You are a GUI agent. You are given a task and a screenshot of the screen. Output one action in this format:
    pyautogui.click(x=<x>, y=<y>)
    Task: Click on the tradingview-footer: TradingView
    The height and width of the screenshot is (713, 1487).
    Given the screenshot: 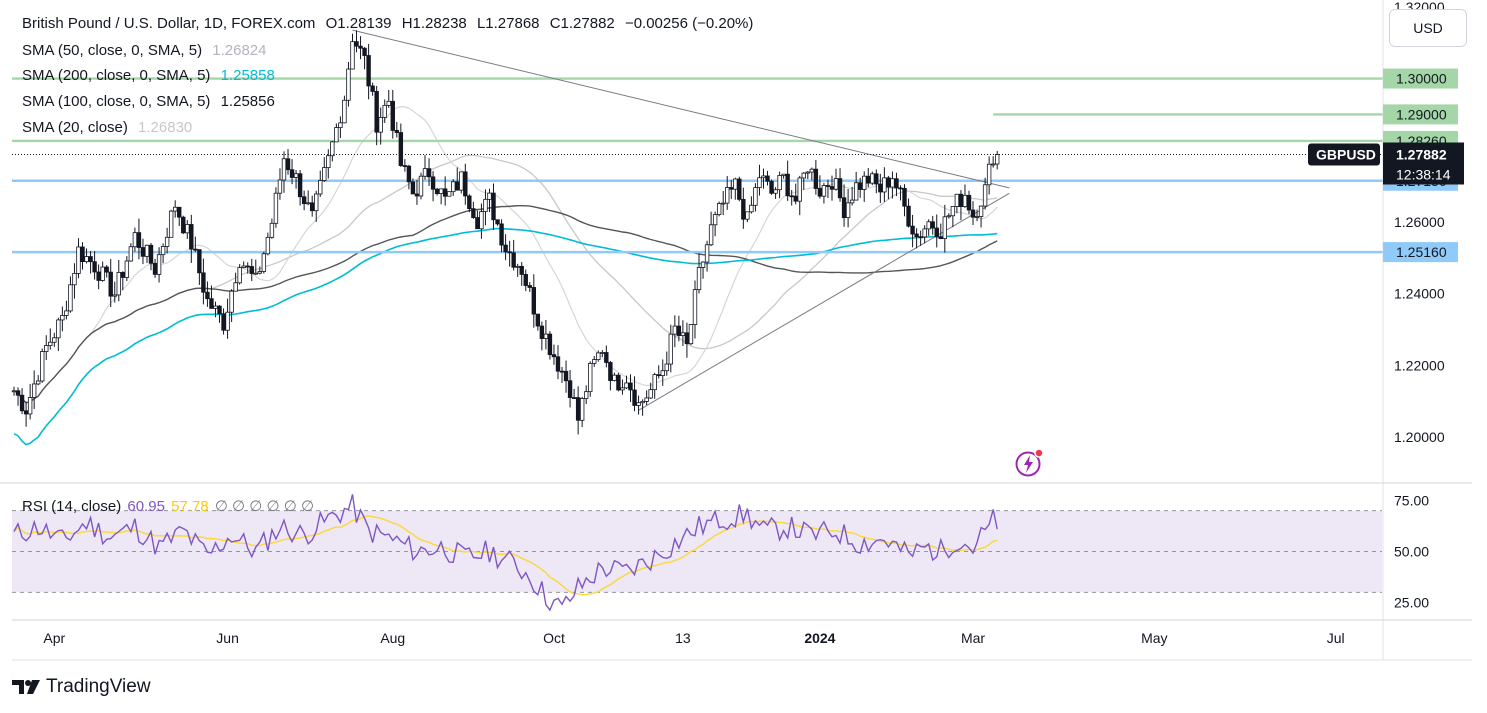 What is the action you would take?
    pyautogui.click(x=81, y=687)
    